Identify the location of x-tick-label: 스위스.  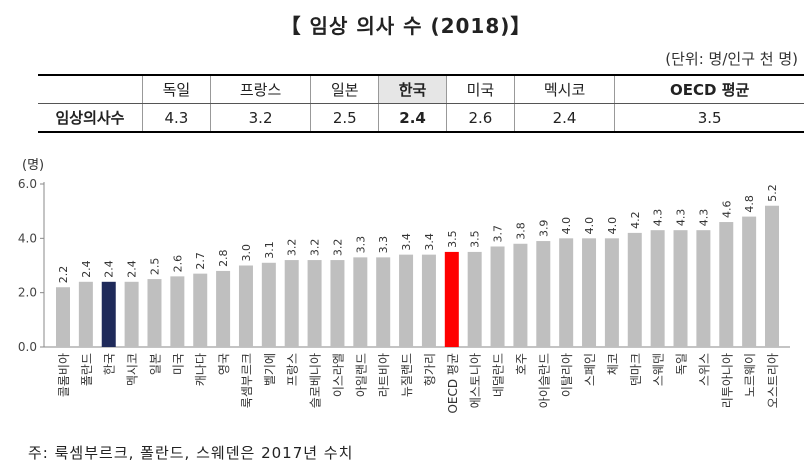
(704, 369).